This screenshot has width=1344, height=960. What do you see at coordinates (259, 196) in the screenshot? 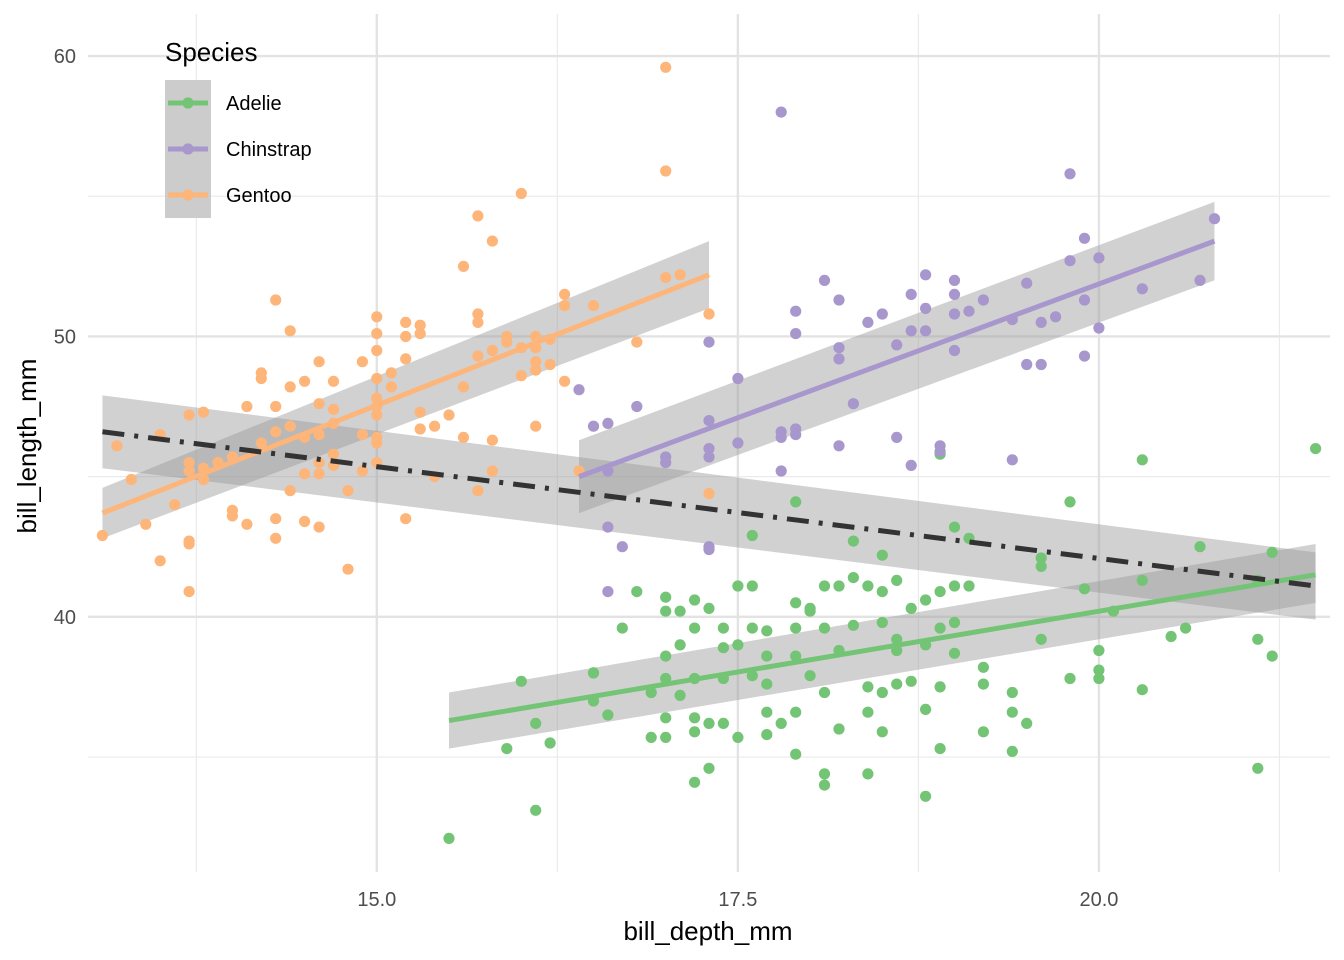
I see `legend-label-gentoo: Gentoo` at bounding box center [259, 196].